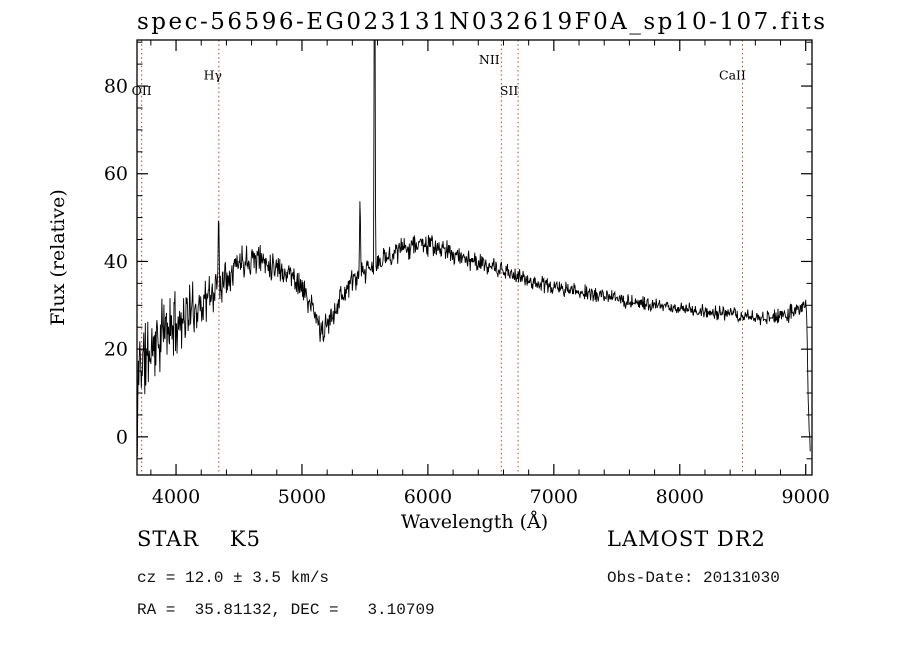 Image resolution: width=900 pixels, height=649 pixels. I want to click on spectral-line-label-NII: NII, so click(489, 59).